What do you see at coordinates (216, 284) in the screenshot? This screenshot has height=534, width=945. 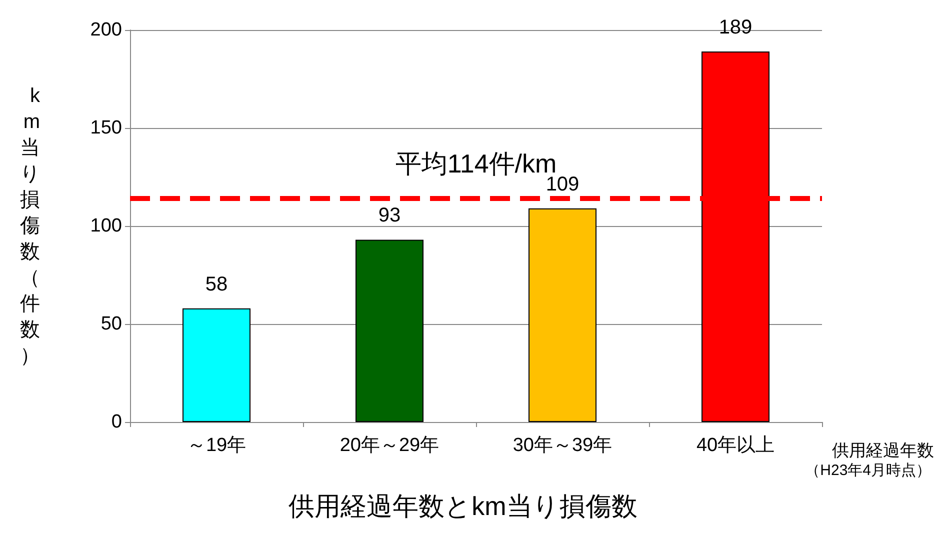 I see `data-label: 58` at bounding box center [216, 284].